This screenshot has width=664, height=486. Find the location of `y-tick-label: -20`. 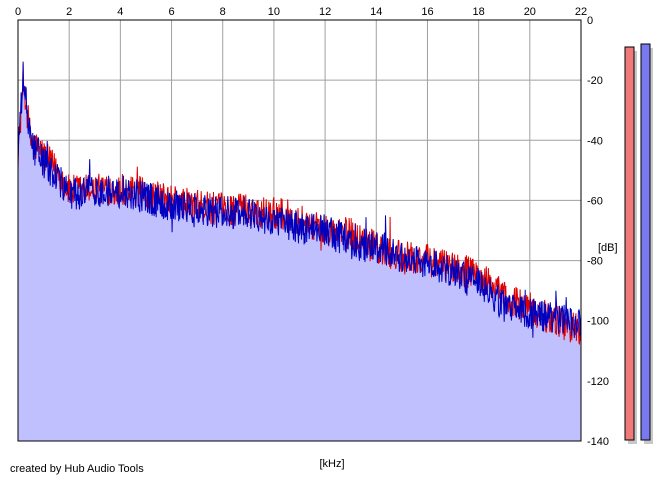

y-tick-label: -20 is located at coordinates (595, 81).